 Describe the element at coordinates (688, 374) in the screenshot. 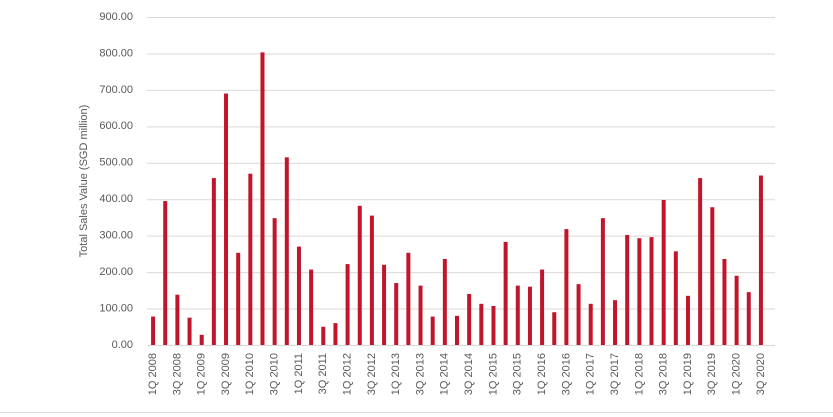

I see `x-tick-label: 1Q 2019` at that location.